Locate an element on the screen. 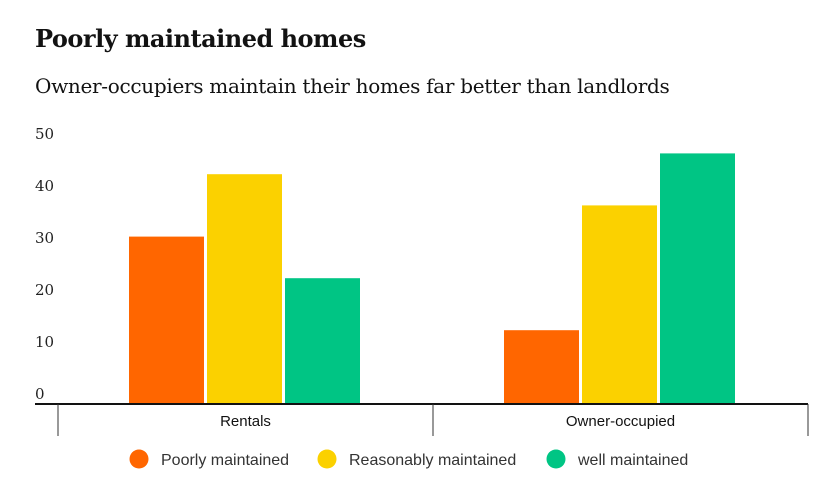 The width and height of the screenshot is (829, 493). y-tick-label: 0 is located at coordinates (40, 394).